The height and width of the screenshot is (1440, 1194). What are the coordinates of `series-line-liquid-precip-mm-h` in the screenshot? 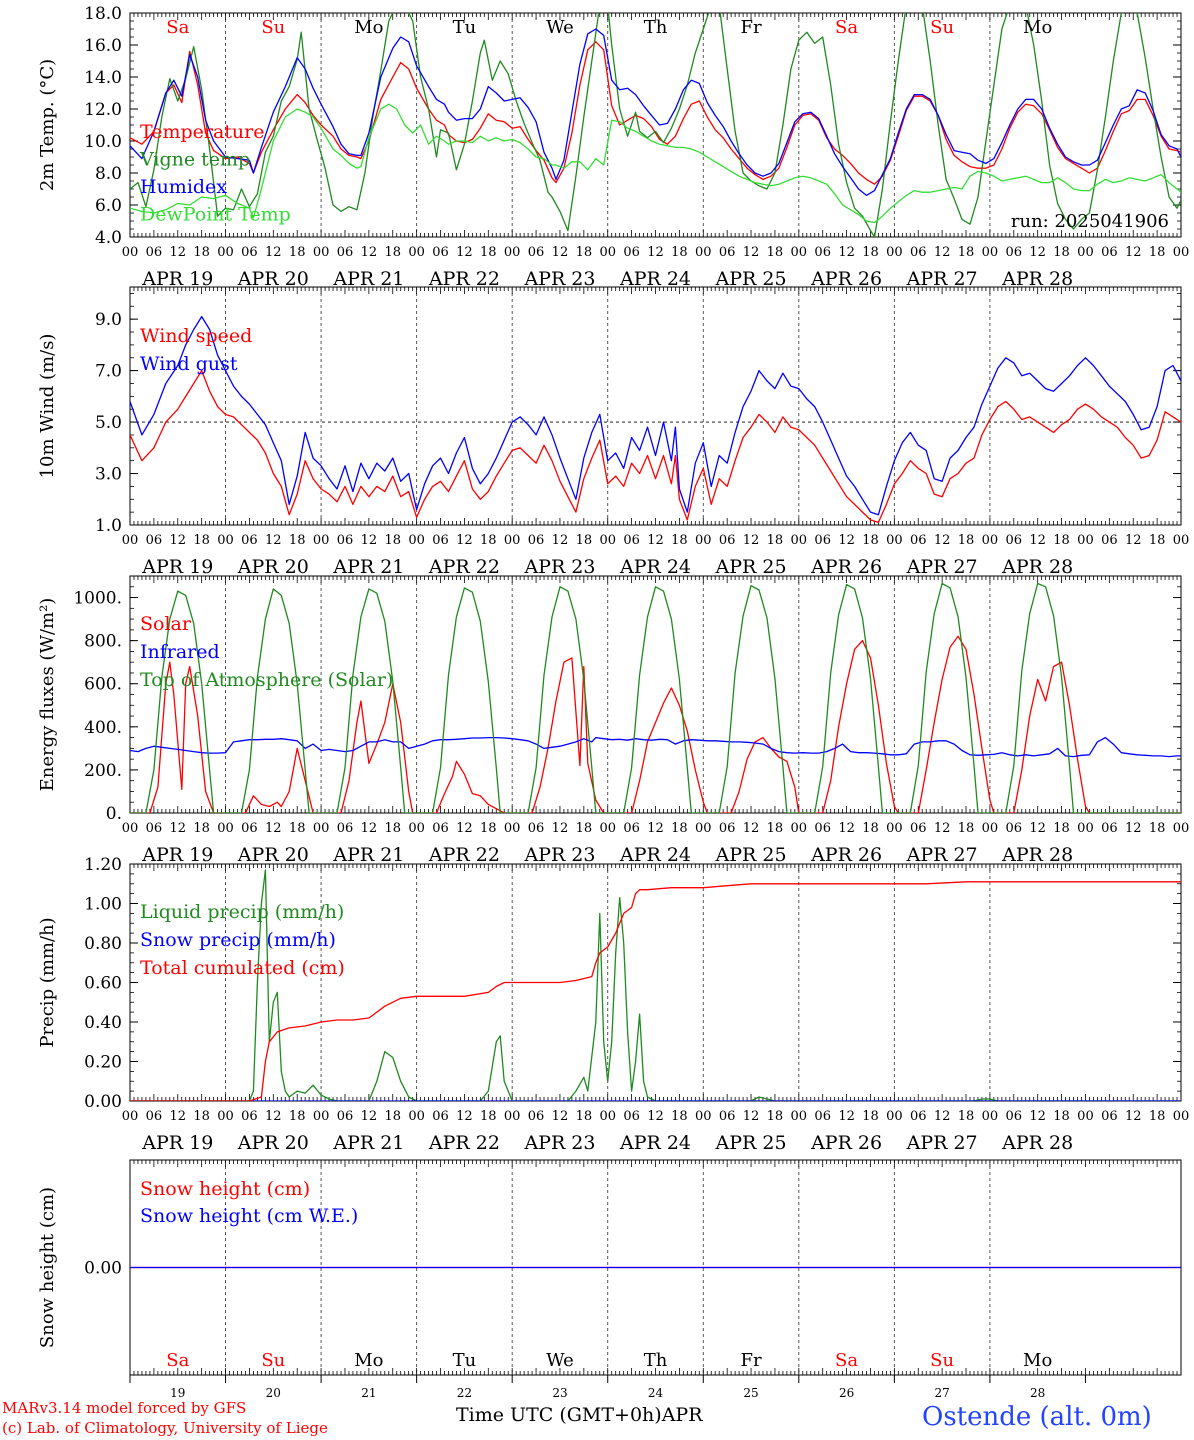 It's located at (655, 985).